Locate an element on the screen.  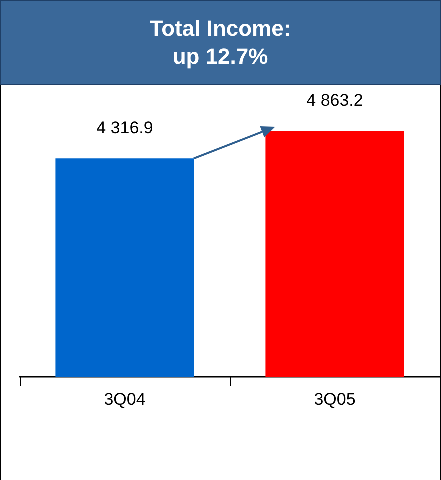
data-label: 4 316.9 is located at coordinates (125, 128).